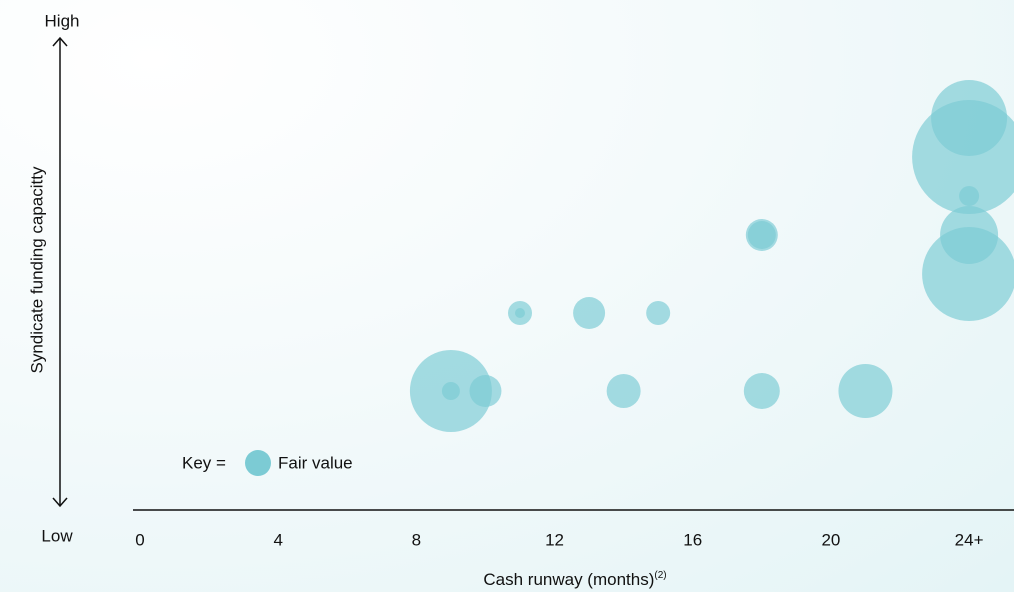 The width and height of the screenshot is (1014, 592). I want to click on x-axis-label: Cash runway (months)(2), so click(574, 580).